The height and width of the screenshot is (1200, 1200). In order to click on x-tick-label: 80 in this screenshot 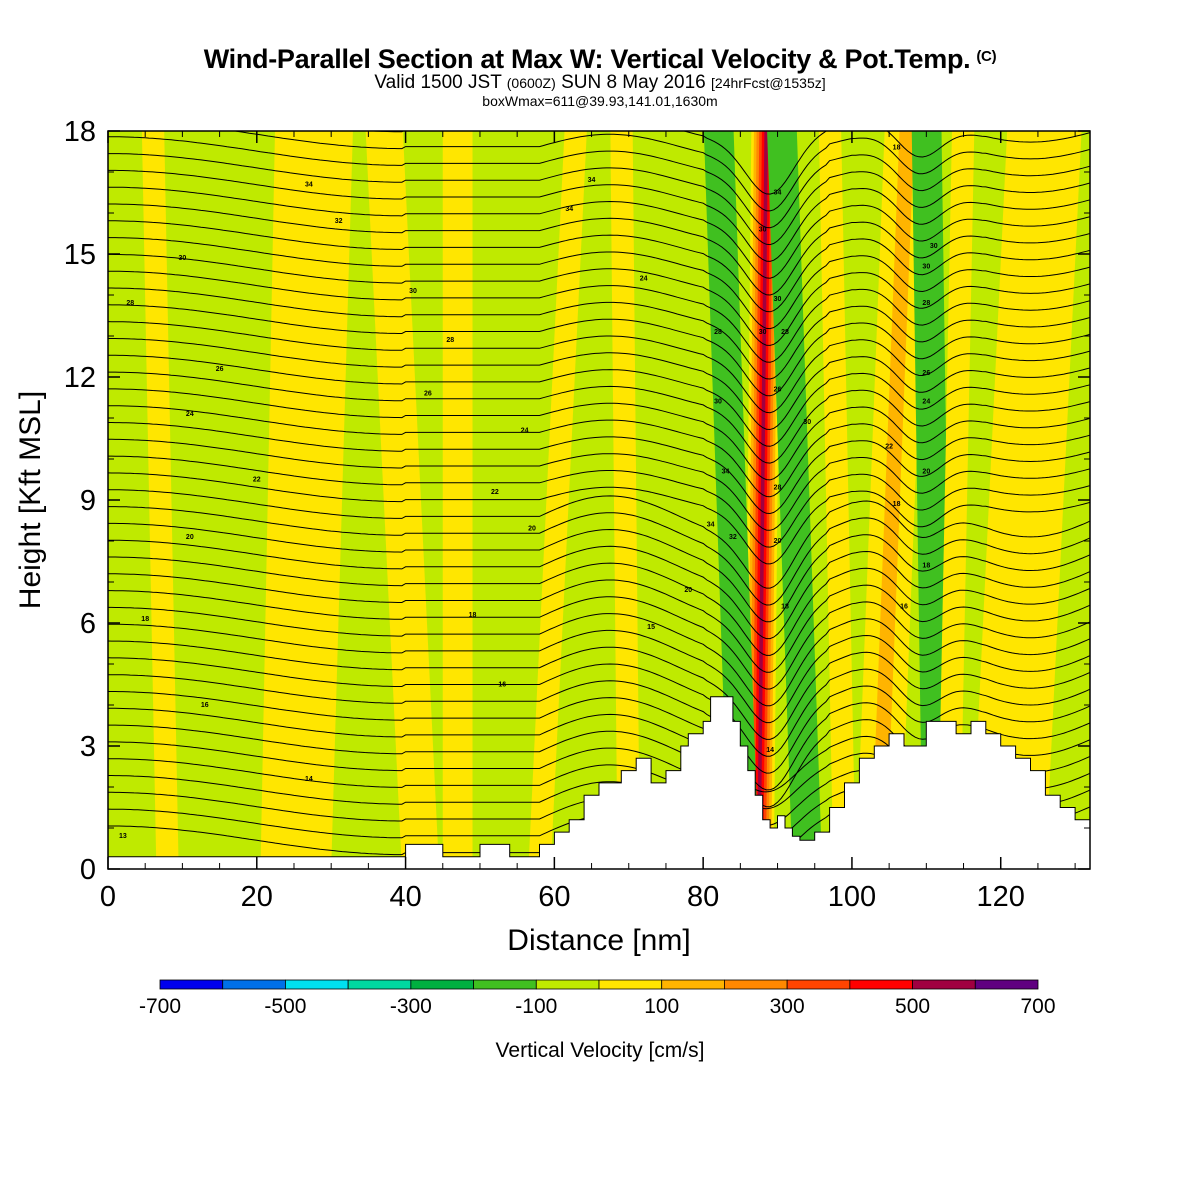, I will do `click(703, 897)`.